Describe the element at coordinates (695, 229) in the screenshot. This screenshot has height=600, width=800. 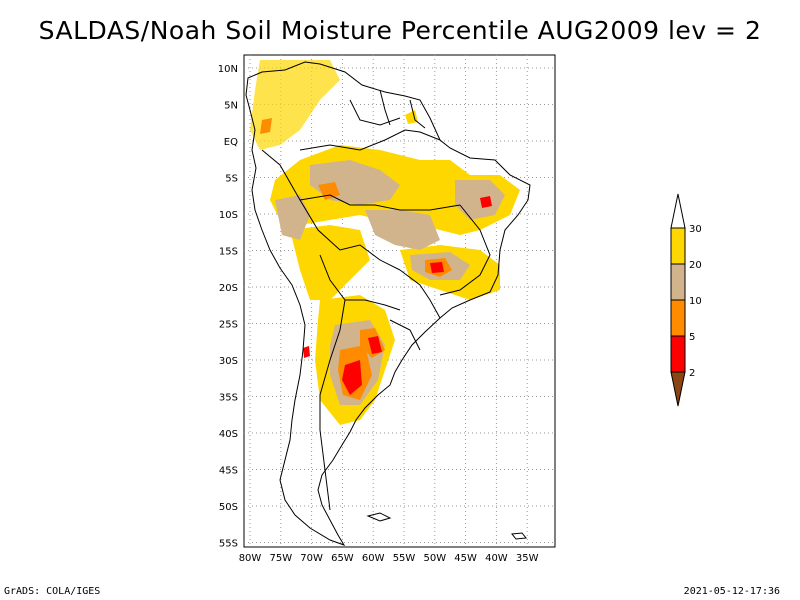
I see `colorbar-label: 30` at that location.